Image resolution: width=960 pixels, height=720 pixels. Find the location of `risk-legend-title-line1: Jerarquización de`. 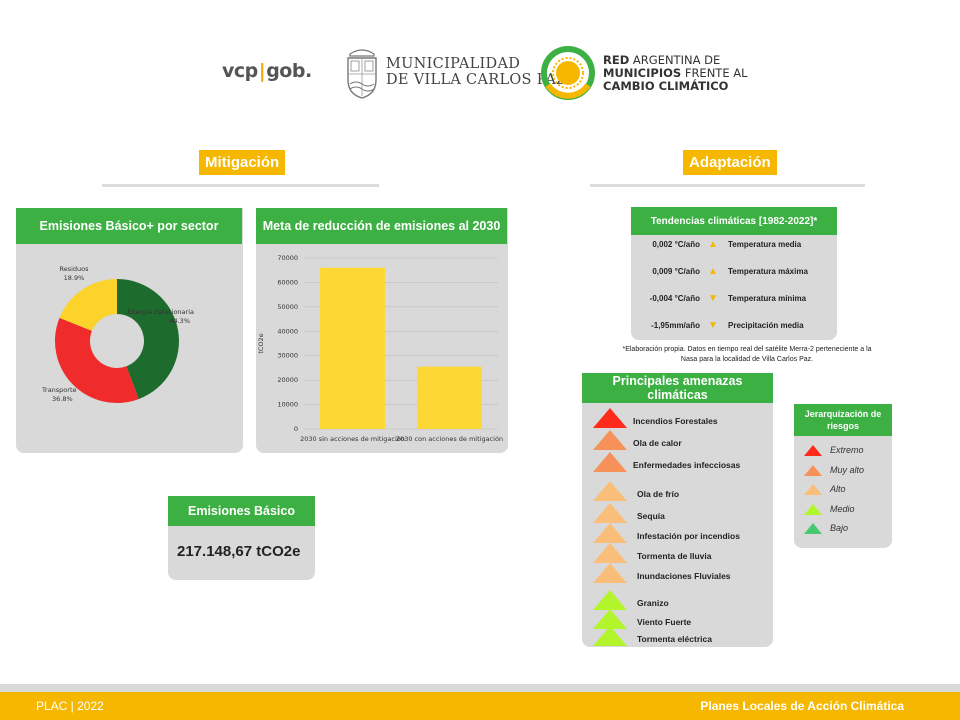

risk-legend-title-line1: Jerarquización de is located at coordinates (843, 414).